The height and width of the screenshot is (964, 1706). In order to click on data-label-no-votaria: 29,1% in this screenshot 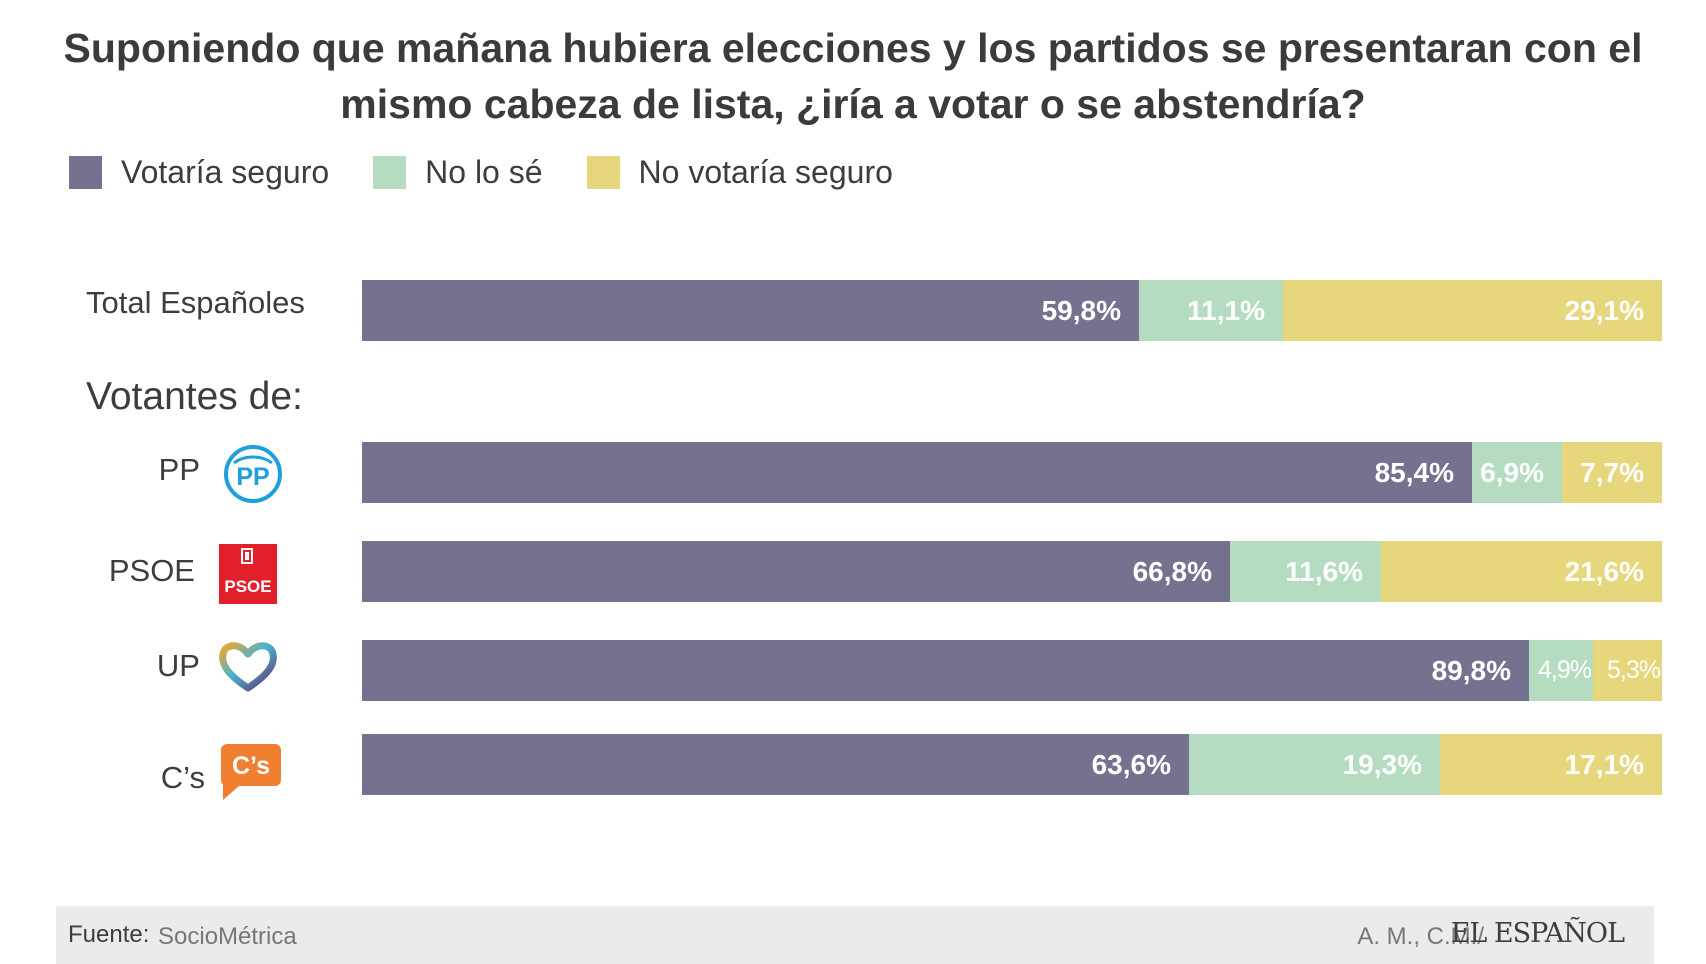, I will do `click(1604, 310)`.